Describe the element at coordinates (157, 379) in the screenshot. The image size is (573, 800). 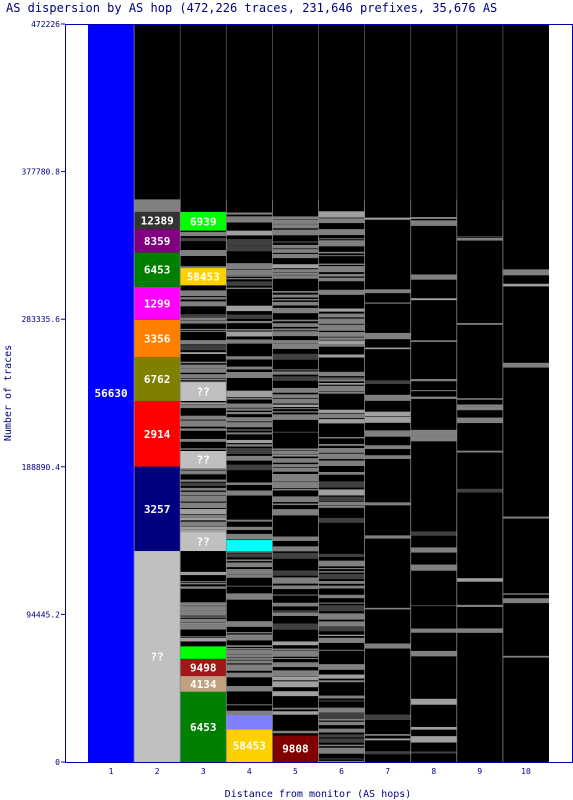
I see `as-segment-label: 6762` at that location.